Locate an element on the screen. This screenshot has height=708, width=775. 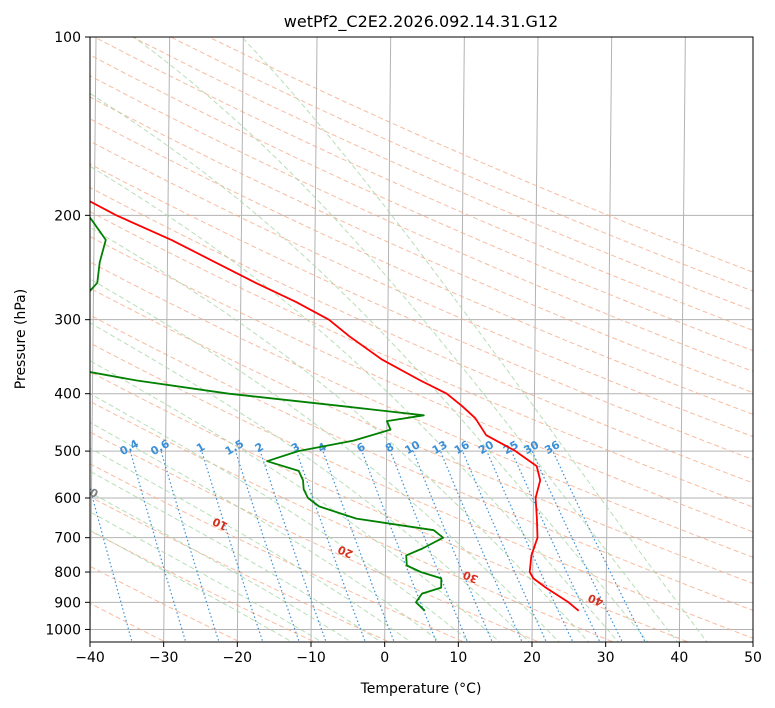
x-tick-label: −40 is located at coordinates (90, 658).